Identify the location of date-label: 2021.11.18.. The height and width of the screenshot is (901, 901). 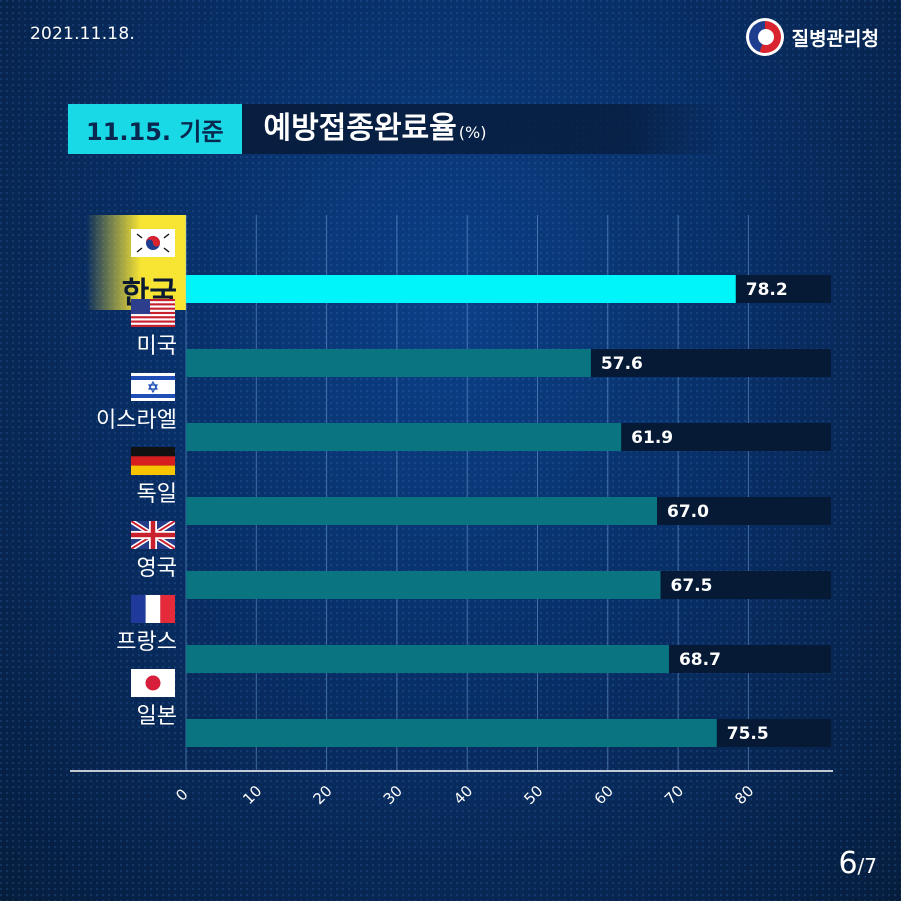
(82, 34).